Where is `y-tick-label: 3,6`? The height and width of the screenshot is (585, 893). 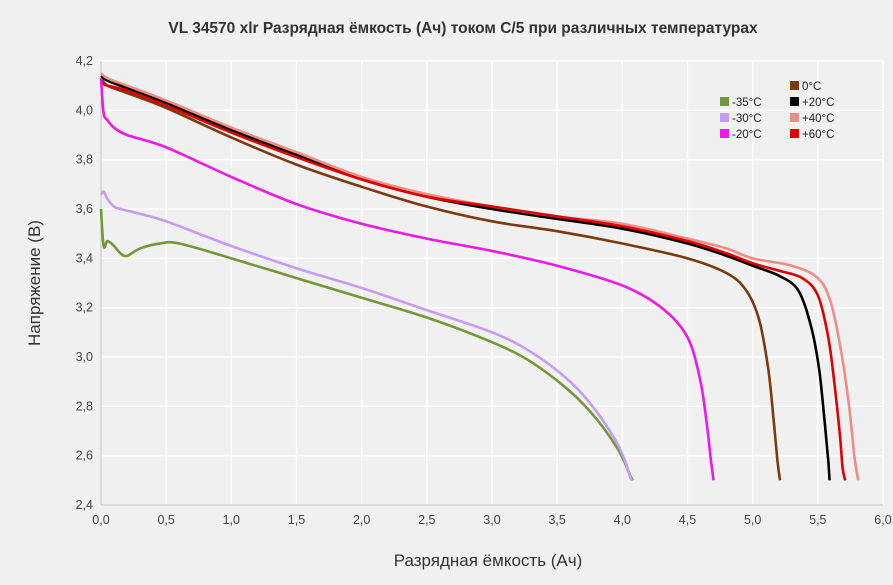 y-tick-label: 3,6 is located at coordinates (84, 209).